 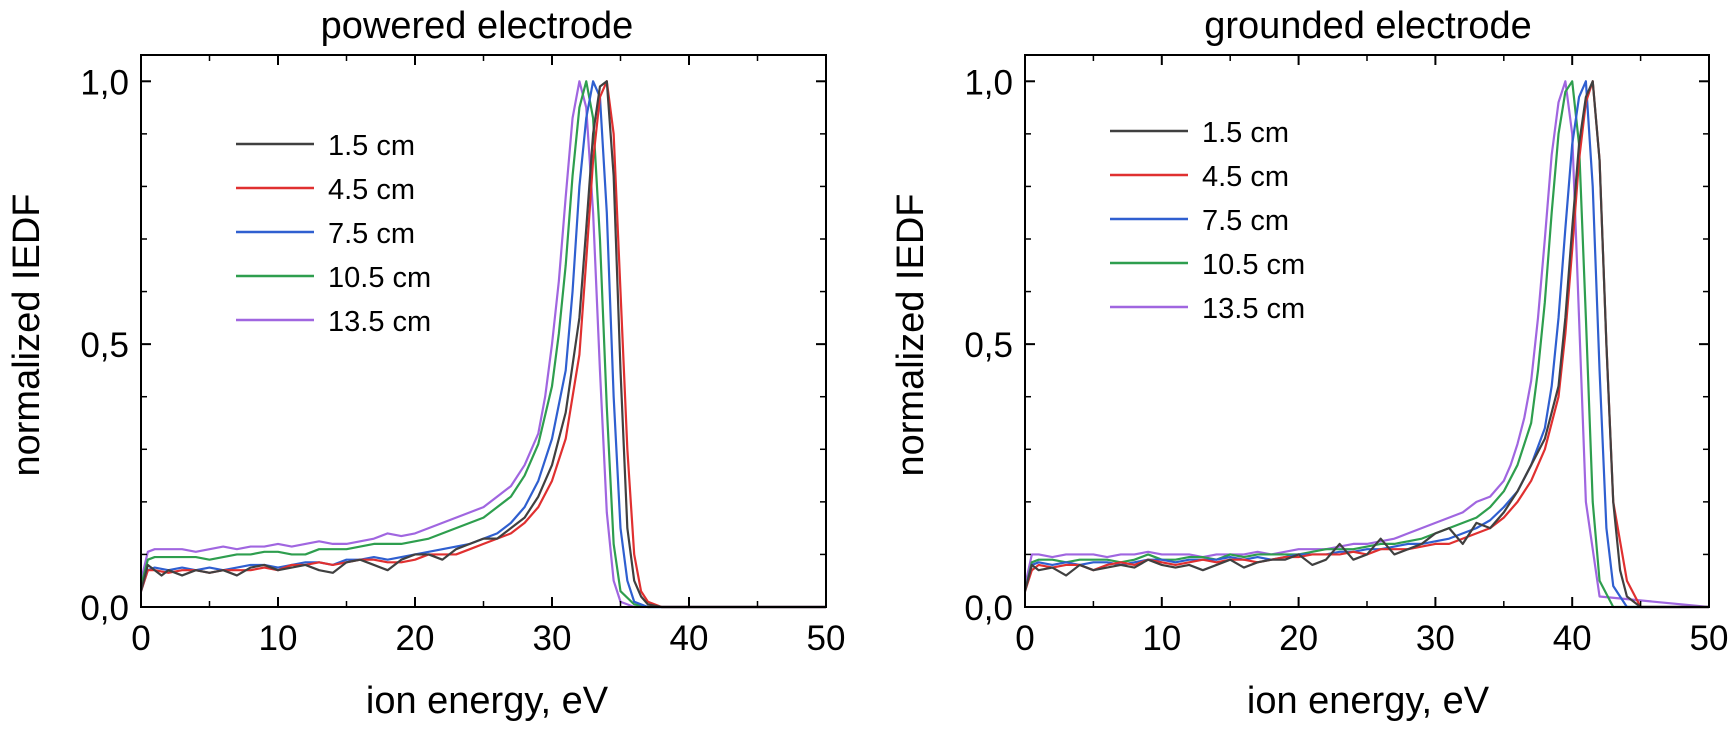 I want to click on chart-title: grounded electrode, so click(x=1367, y=26).